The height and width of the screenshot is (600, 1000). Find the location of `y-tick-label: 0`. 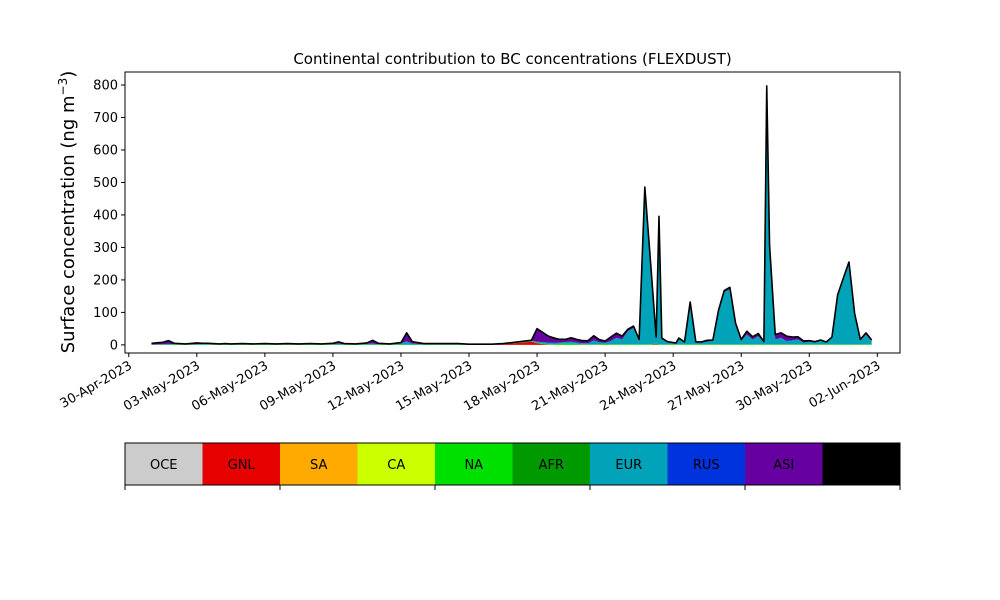

y-tick-label: 0 is located at coordinates (114, 345).